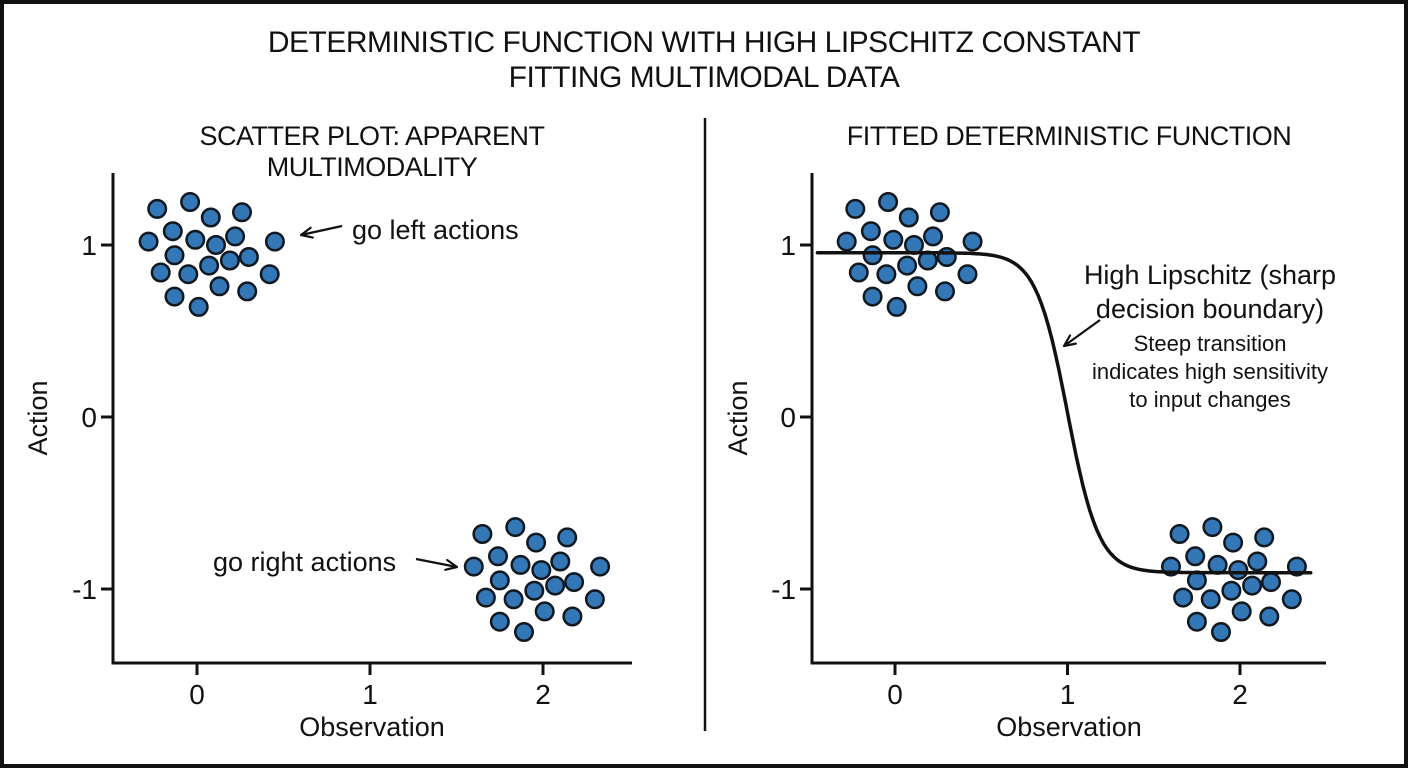 The width and height of the screenshot is (1408, 768). Describe the element at coordinates (437, 564) in the screenshot. I see `go-right-arrow` at that location.